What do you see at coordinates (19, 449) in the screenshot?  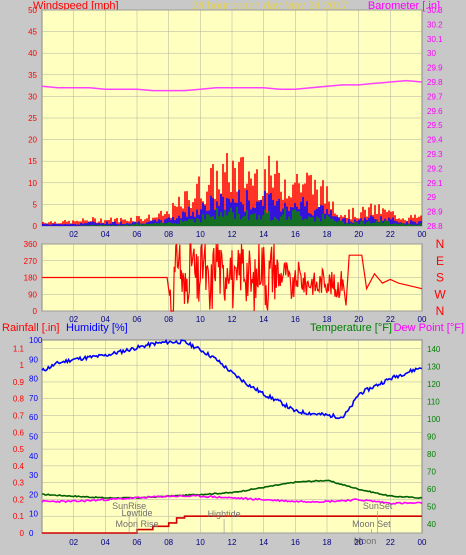 I see `rain-tick: 0.5` at bounding box center [19, 449].